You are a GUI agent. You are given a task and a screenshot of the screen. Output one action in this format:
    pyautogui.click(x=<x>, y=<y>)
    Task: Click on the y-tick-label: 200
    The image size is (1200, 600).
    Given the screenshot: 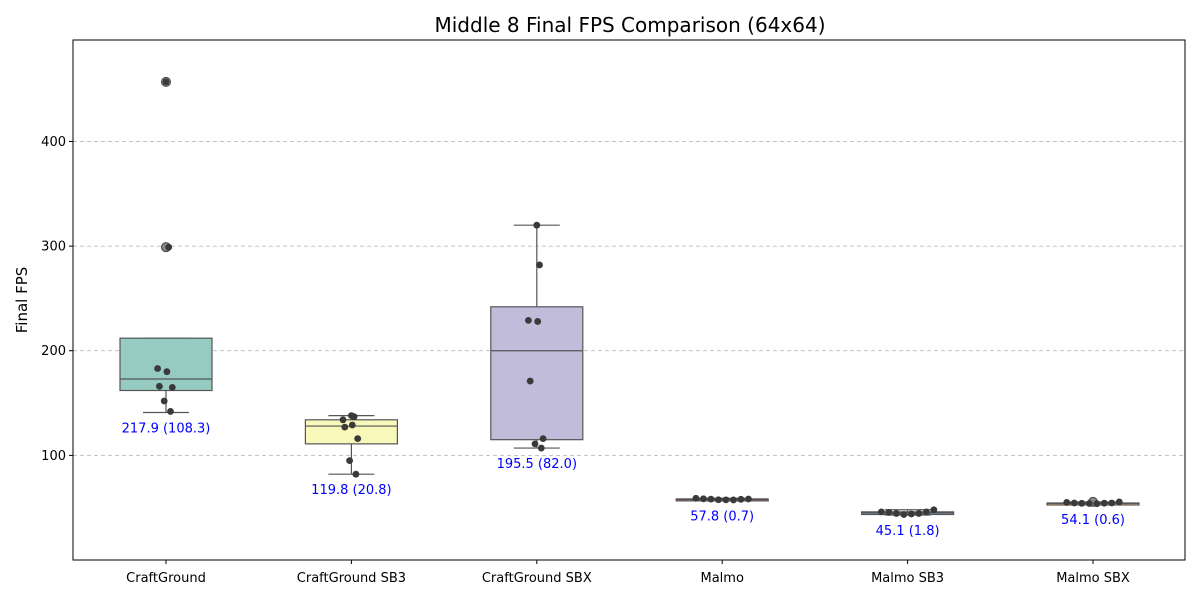 What is the action you would take?
    pyautogui.click(x=53, y=351)
    